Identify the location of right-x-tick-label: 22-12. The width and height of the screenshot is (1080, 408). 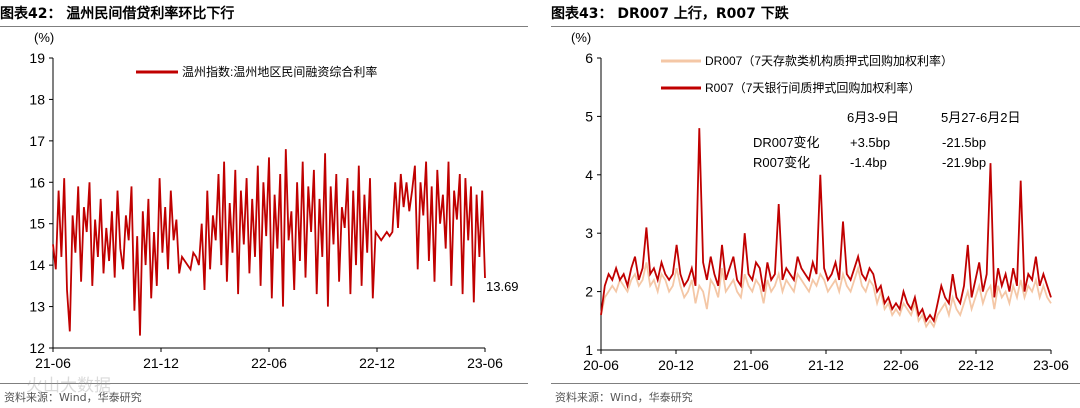
(976, 365).